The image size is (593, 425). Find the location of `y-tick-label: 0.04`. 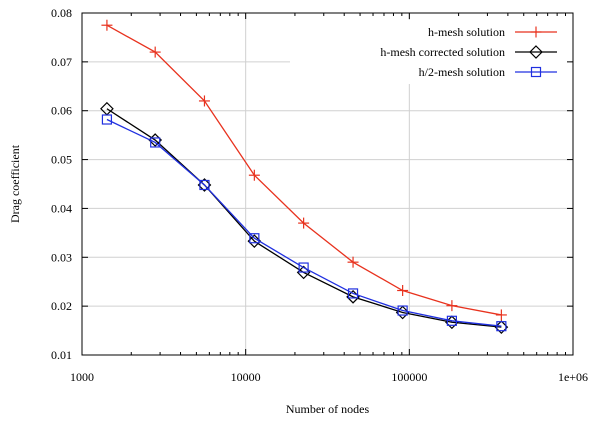

y-tick-label: 0.04 is located at coordinates (61, 208).